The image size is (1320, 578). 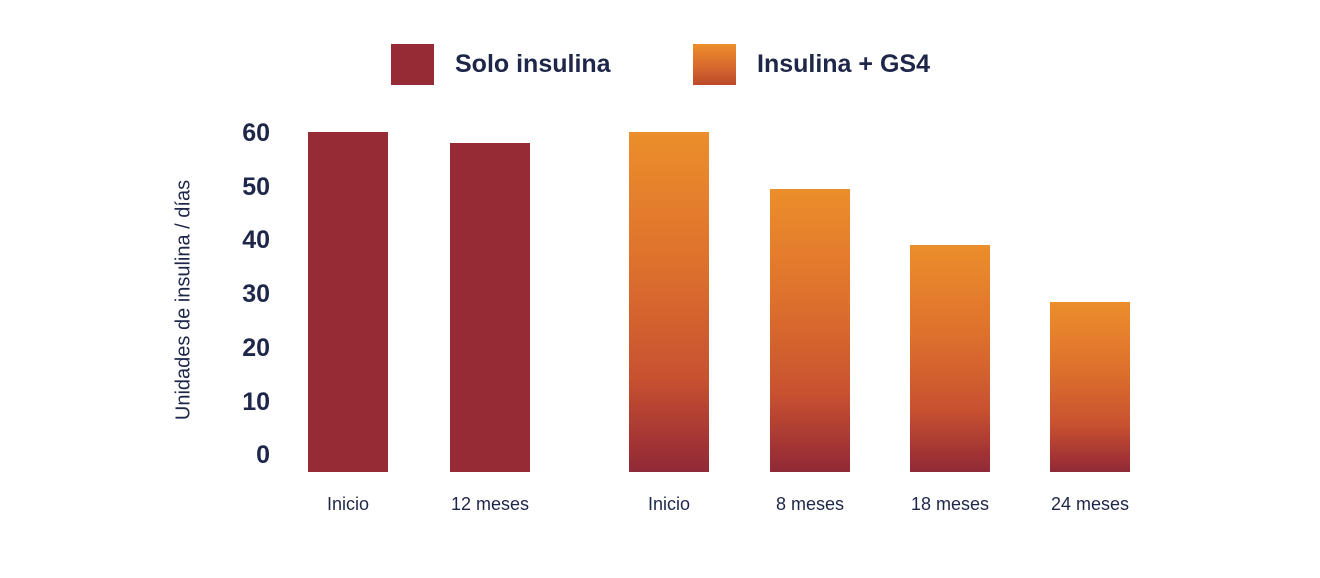 What do you see at coordinates (348, 302) in the screenshot?
I see `bar-solo-insulina-inicio` at bounding box center [348, 302].